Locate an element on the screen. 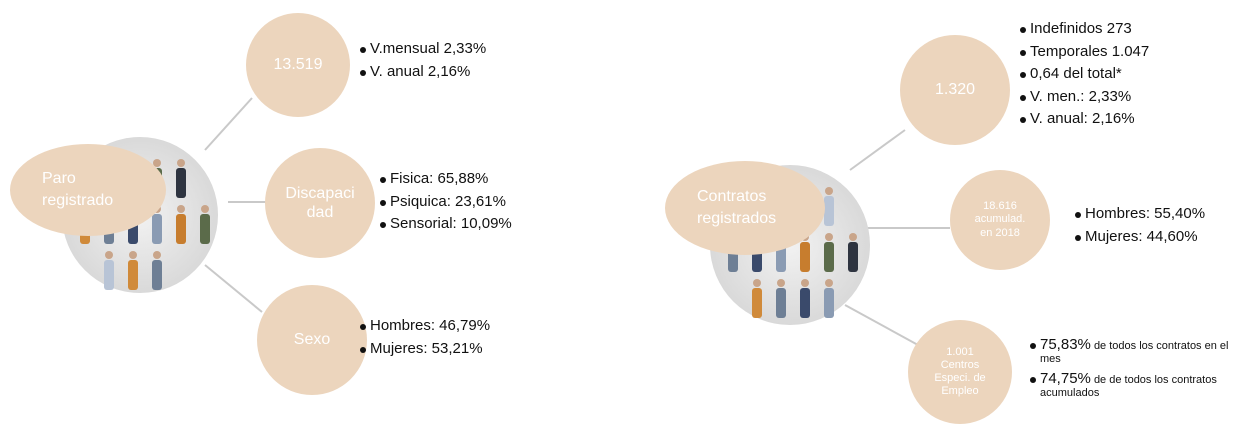 The image size is (1235, 427). bullet-item: V. men.: 2,33% is located at coordinates (1084, 97).